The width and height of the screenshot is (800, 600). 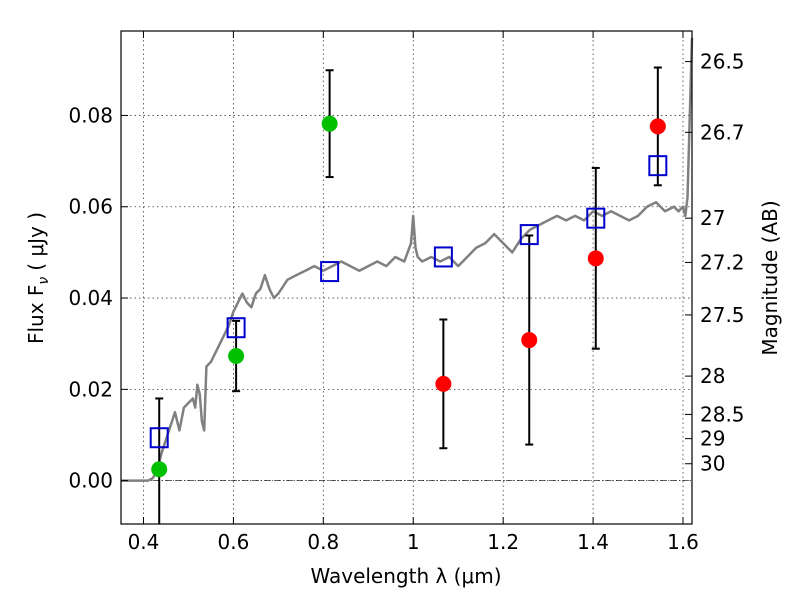 I want to click on x-tick-label: 0.4, so click(x=144, y=542).